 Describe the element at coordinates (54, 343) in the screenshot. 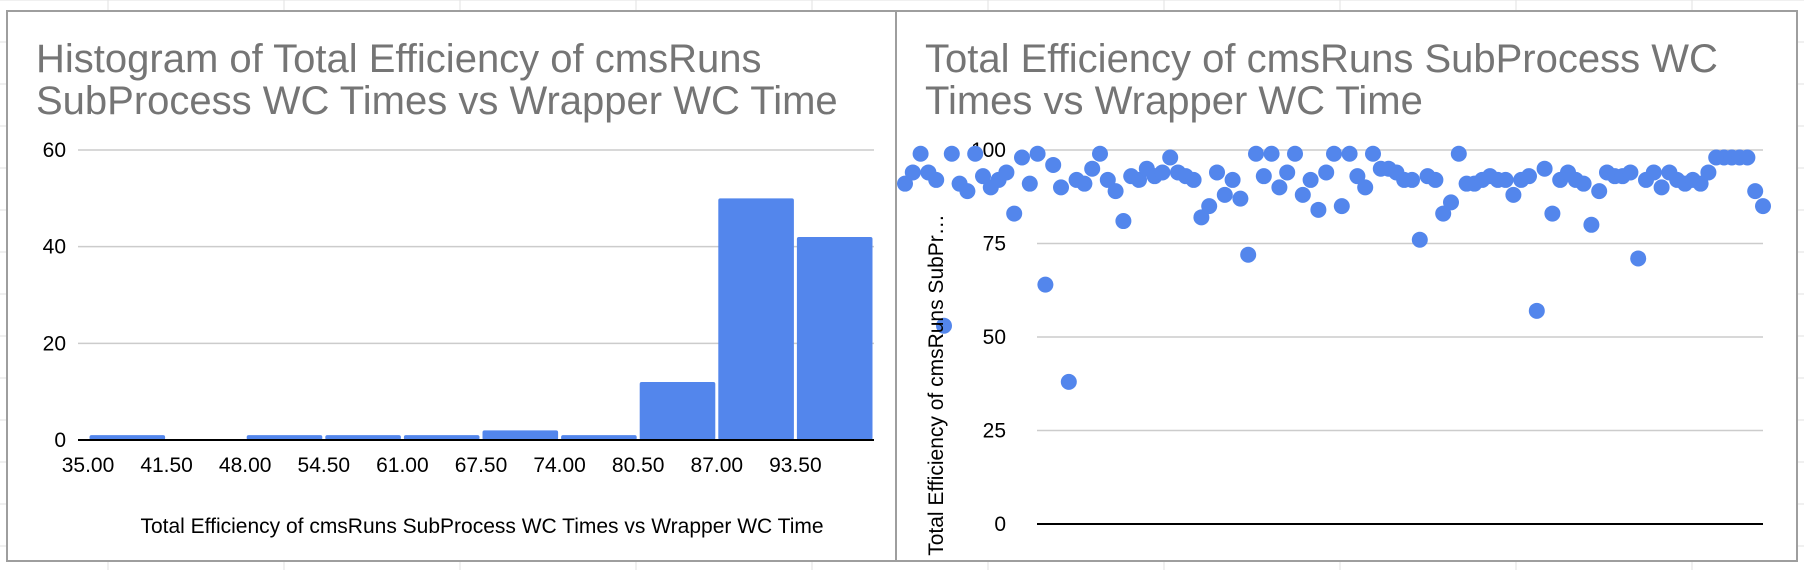

I see `histogram-y-tick-label: 20` at that location.